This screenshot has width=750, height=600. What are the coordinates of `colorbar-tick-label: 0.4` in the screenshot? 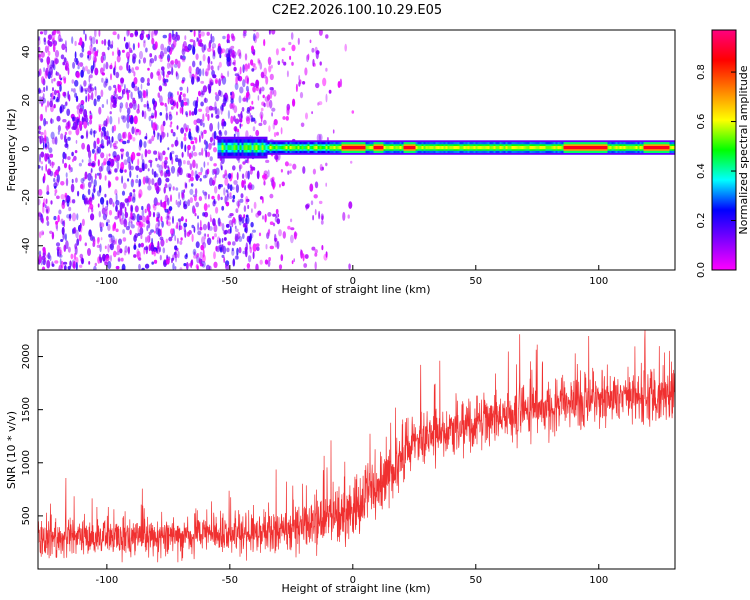 It's located at (701, 171).